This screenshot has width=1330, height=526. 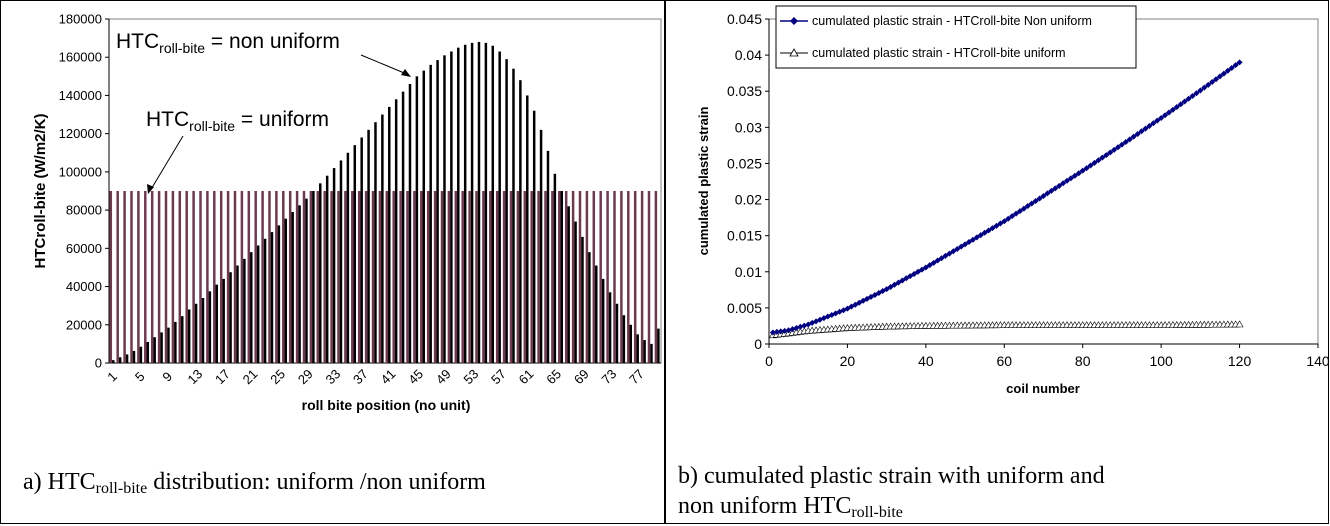 I want to click on x-tick-label-a: 69, so click(x=581, y=376).